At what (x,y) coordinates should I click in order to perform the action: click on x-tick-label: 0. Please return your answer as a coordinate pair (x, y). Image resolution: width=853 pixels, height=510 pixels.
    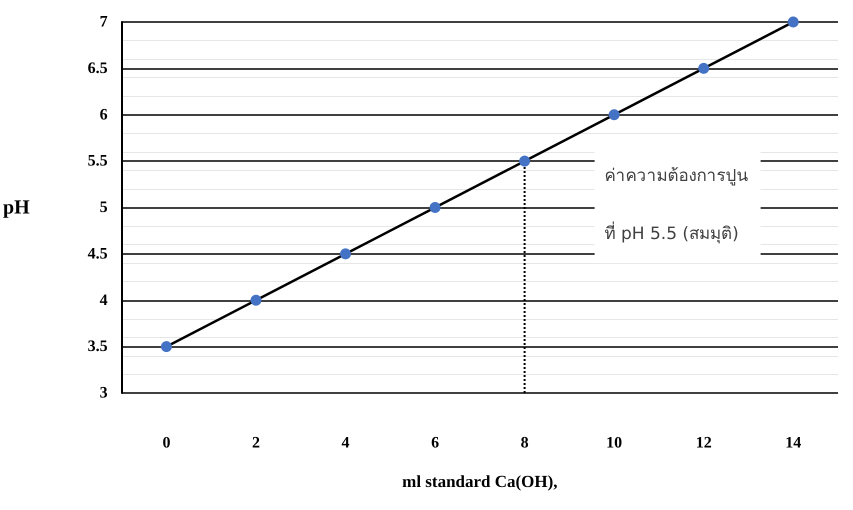
    Looking at the image, I should click on (166, 443).